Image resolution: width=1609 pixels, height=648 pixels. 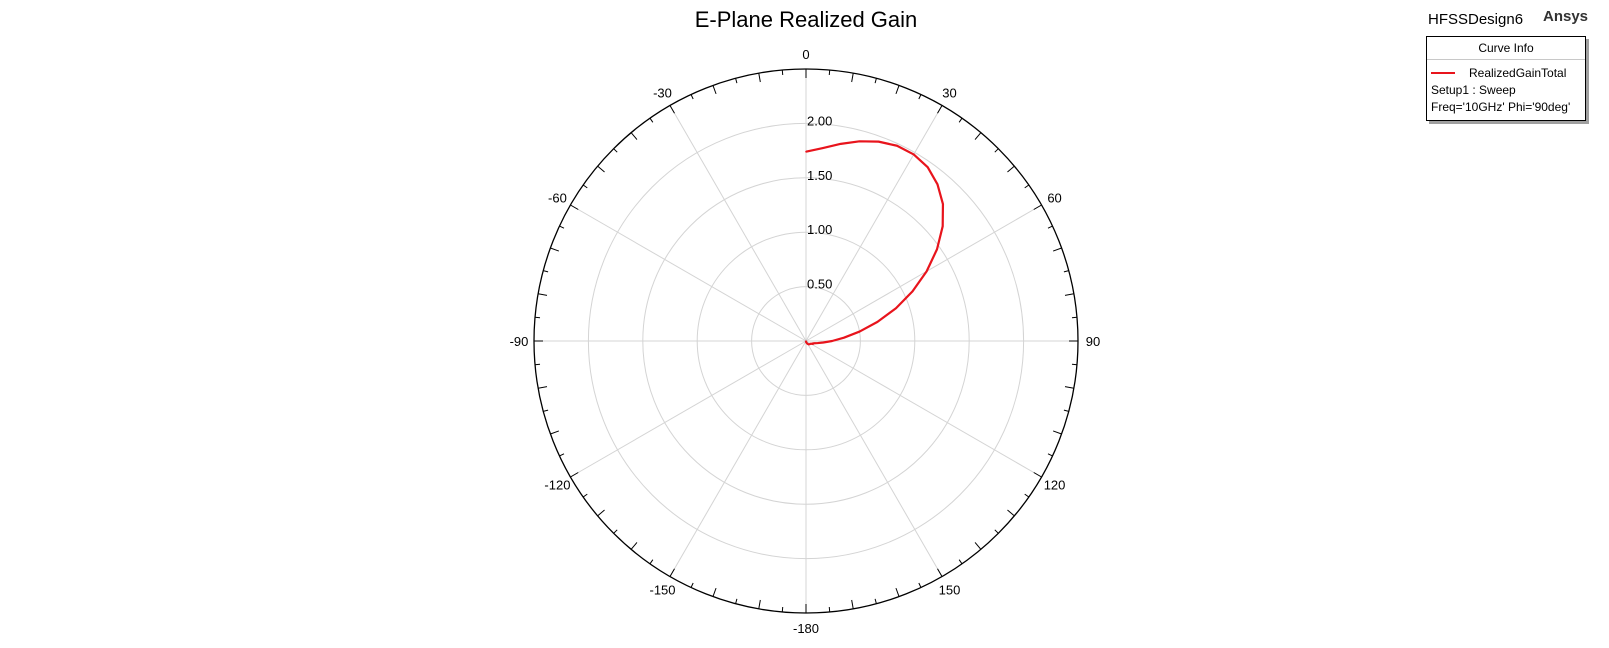 What do you see at coordinates (1501, 107) in the screenshot?
I see `legend-params: Freq='10GHz' Phi='90deg'` at bounding box center [1501, 107].